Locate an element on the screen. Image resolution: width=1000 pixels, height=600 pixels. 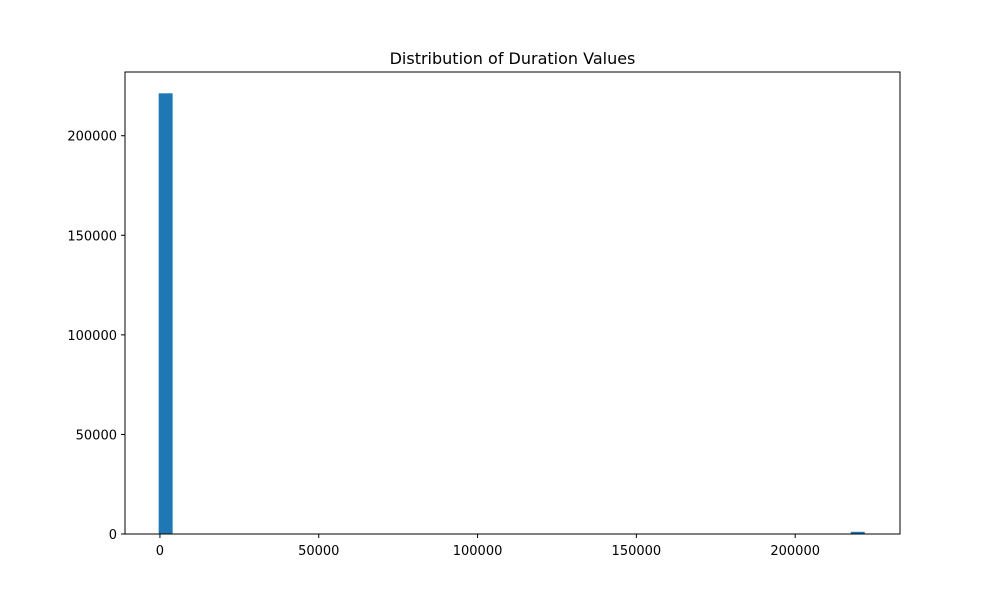
x-tick-label: 100000 is located at coordinates (478, 551).